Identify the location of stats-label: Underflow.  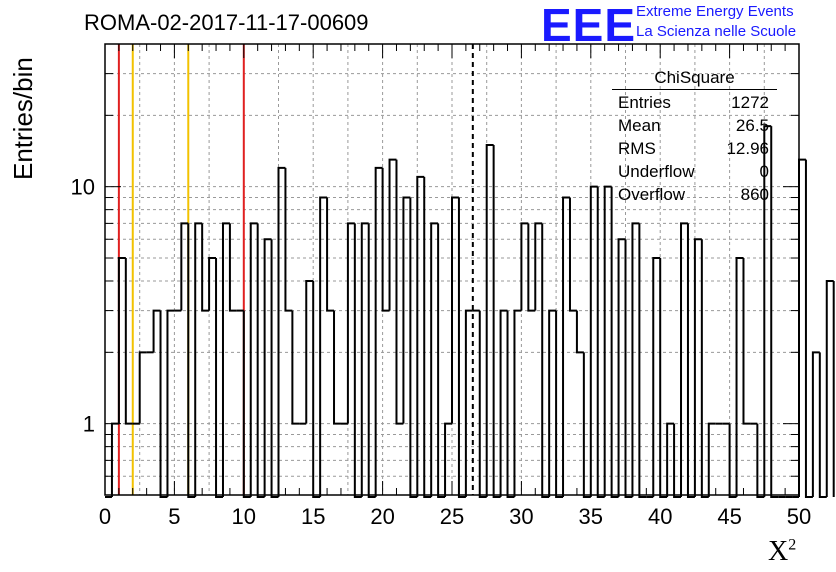
(656, 171).